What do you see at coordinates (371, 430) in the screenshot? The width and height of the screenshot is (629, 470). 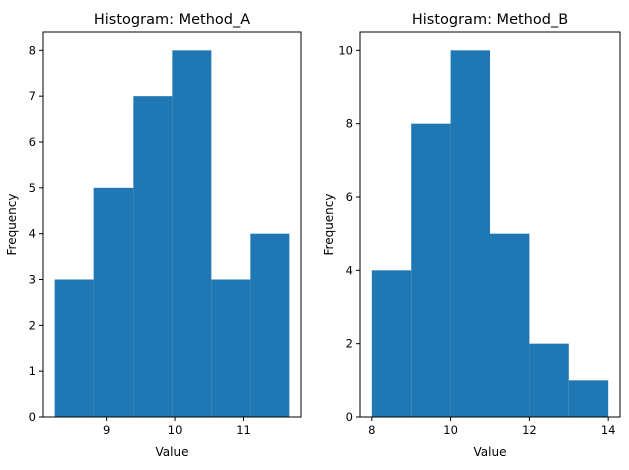 I see `x-tick-label: 8` at bounding box center [371, 430].